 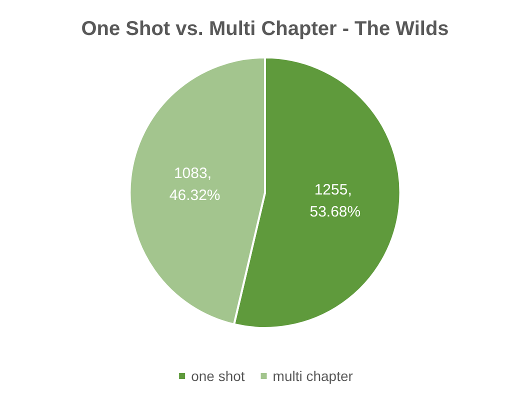 I want to click on legend-label: one shot, so click(x=218, y=376).